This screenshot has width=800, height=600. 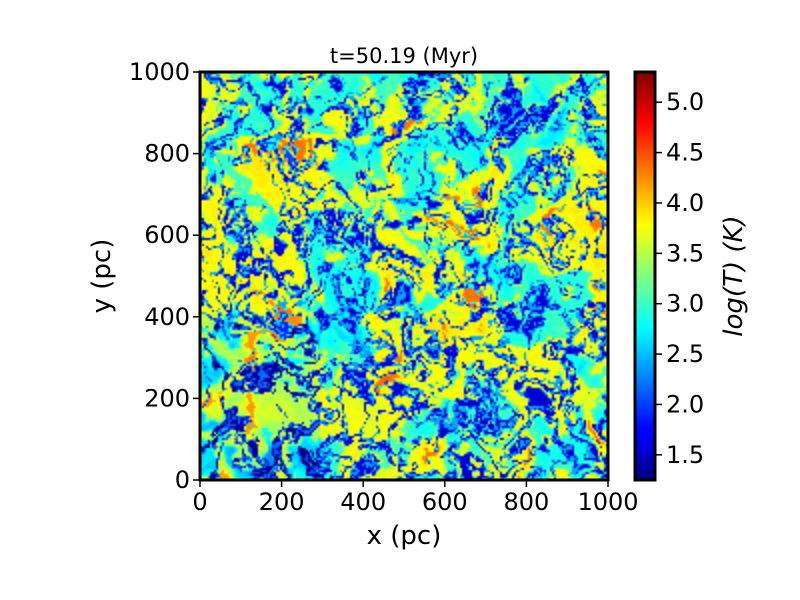 I want to click on y-tick-label: 600, so click(x=167, y=235).